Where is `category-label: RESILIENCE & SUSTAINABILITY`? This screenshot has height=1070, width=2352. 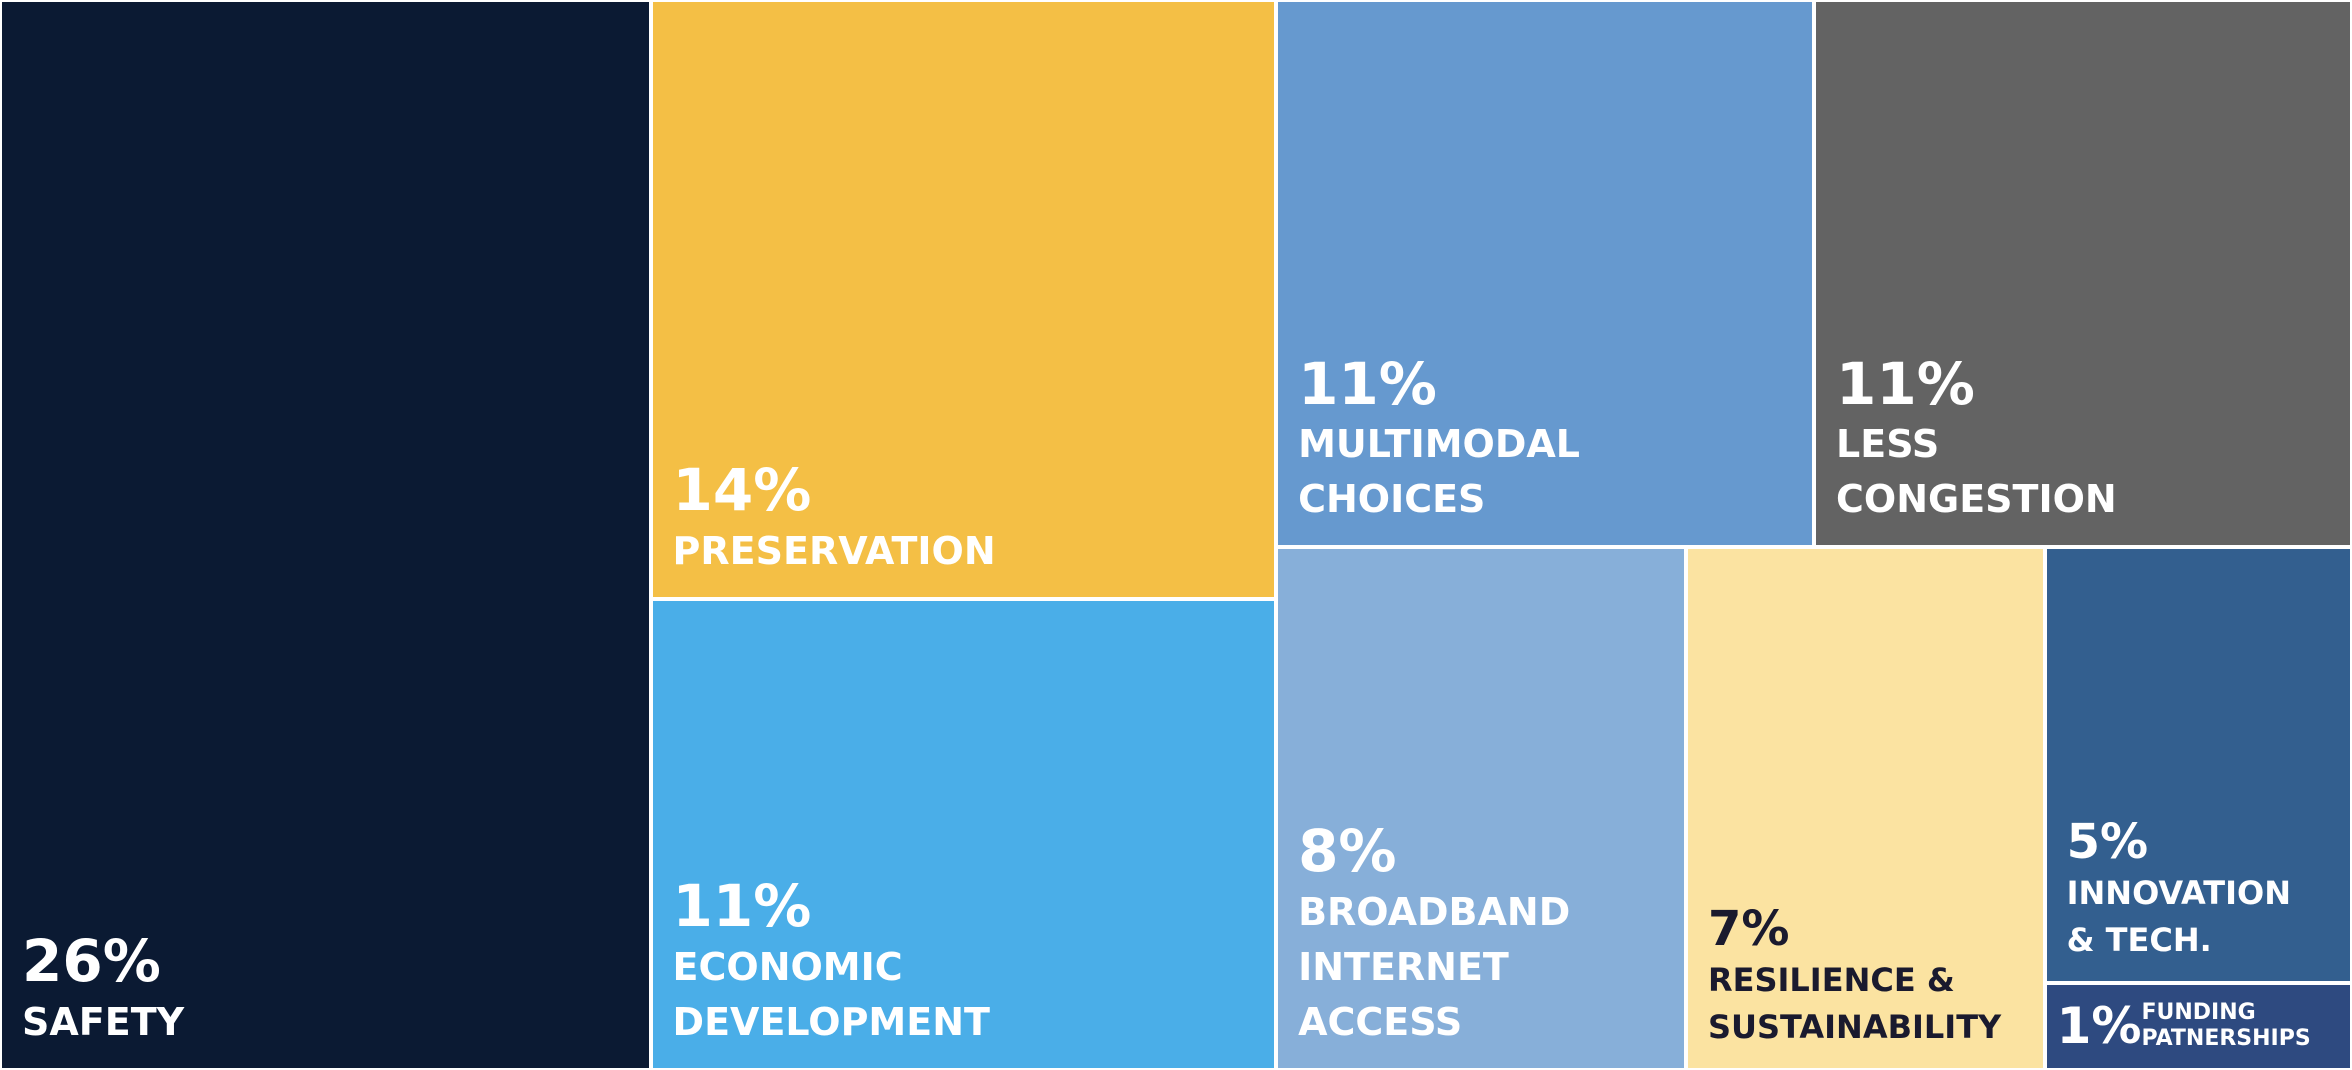
category-label: RESILIENCE & SUSTAINABILITY is located at coordinates (1854, 1003).